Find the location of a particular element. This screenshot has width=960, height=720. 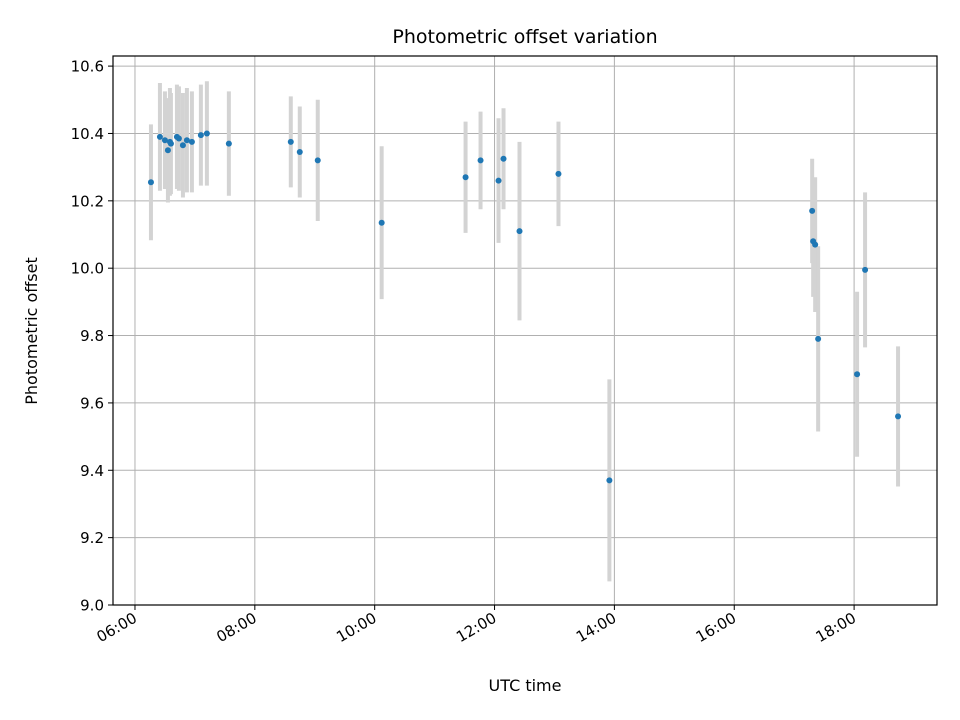

y-axis-label: Photometric offset is located at coordinates (31, 331).